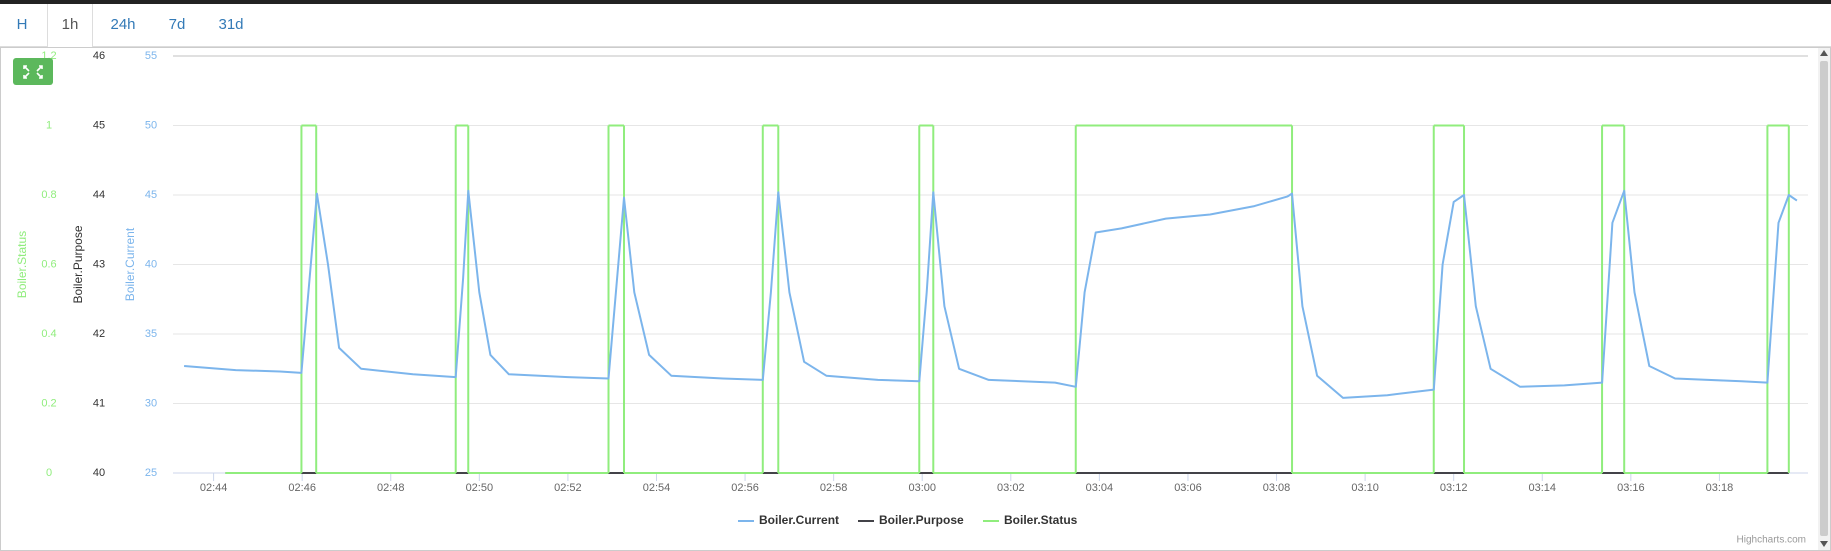 The image size is (1831, 551). I want to click on x-tick-label: 03:02, so click(1011, 488).